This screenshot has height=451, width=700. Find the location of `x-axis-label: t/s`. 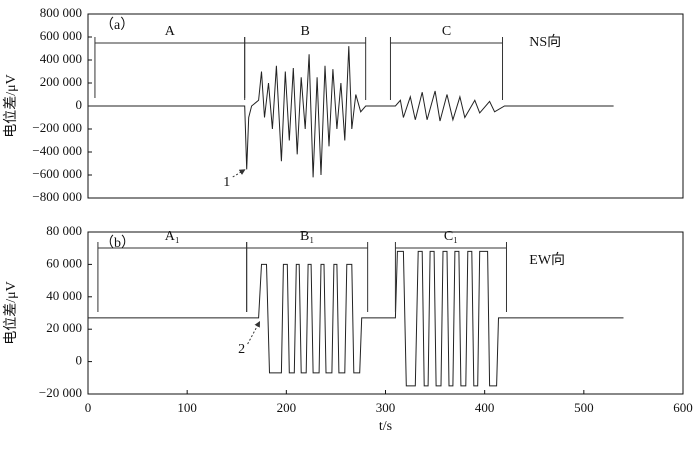

x-axis-label: t/s is located at coordinates (385, 426).